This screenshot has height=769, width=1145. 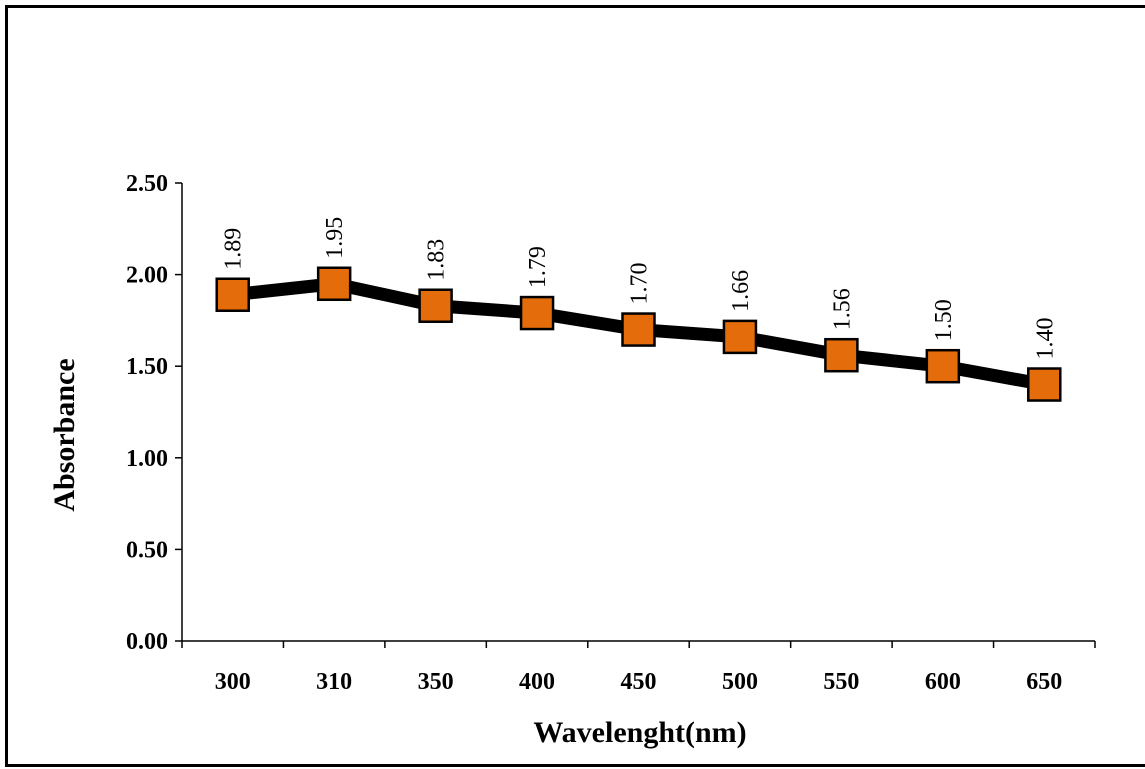 I want to click on y-tick-label: 1.50, so click(x=147, y=367).